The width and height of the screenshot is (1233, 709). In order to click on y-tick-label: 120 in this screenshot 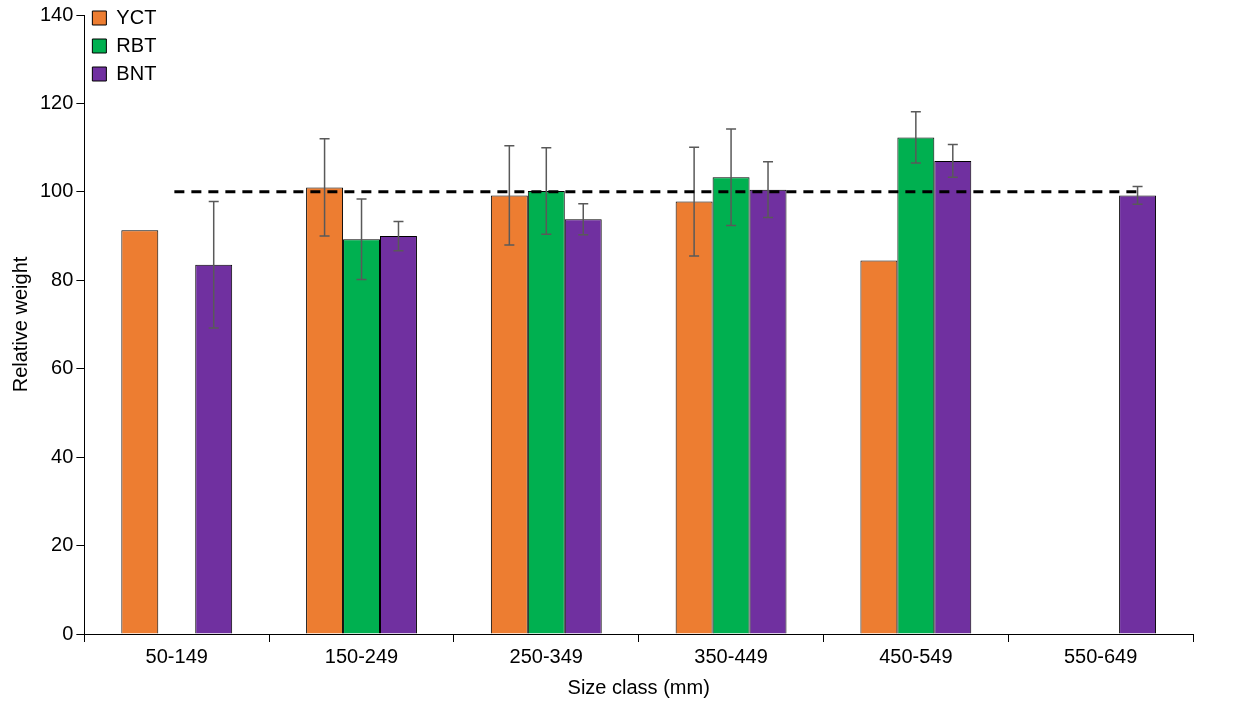, I will do `click(56, 101)`.